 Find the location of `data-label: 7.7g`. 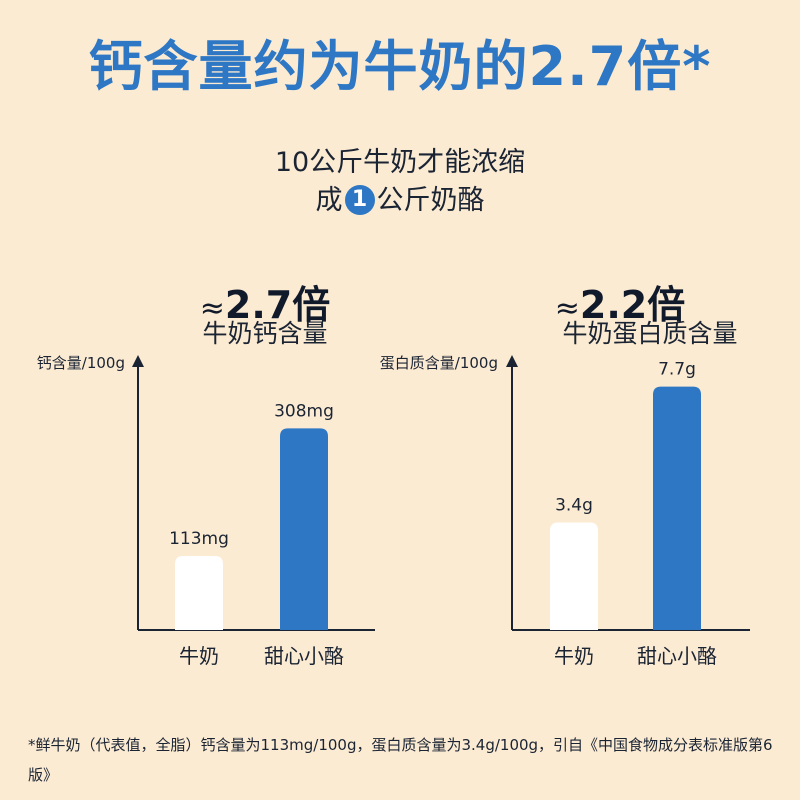

data-label: 7.7g is located at coordinates (677, 370).